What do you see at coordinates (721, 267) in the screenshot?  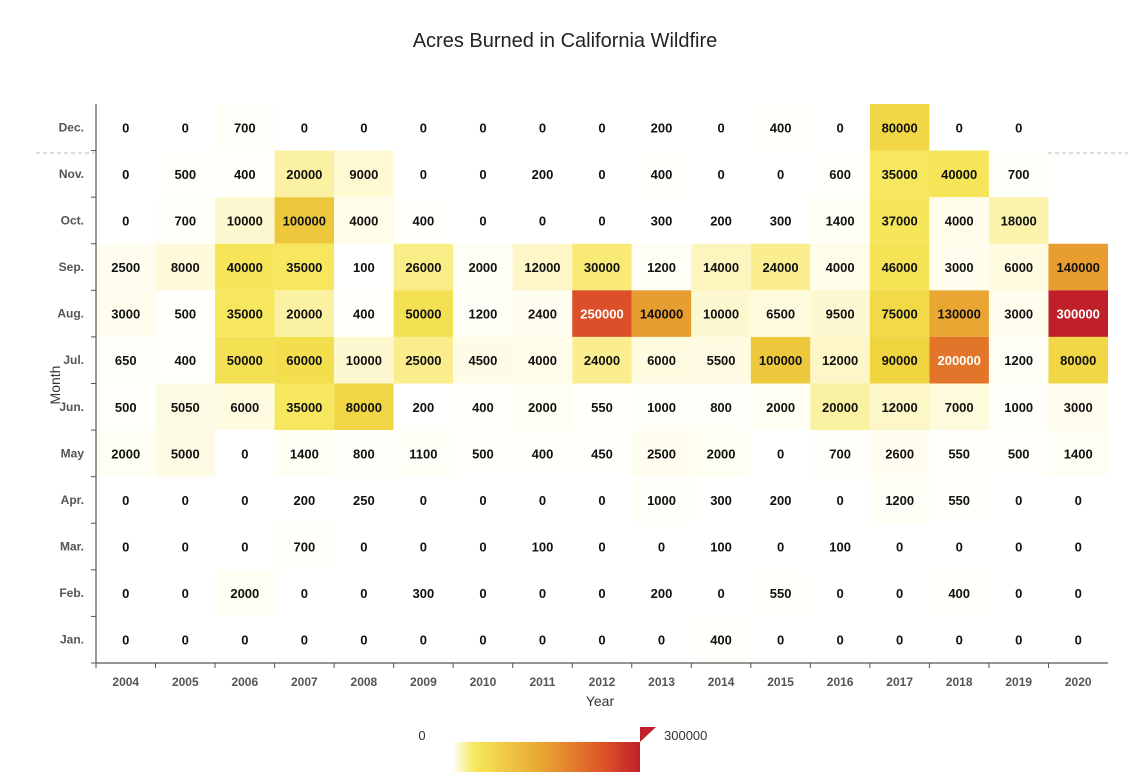 I see `heatmap-cell-label: 14000` at bounding box center [721, 267].